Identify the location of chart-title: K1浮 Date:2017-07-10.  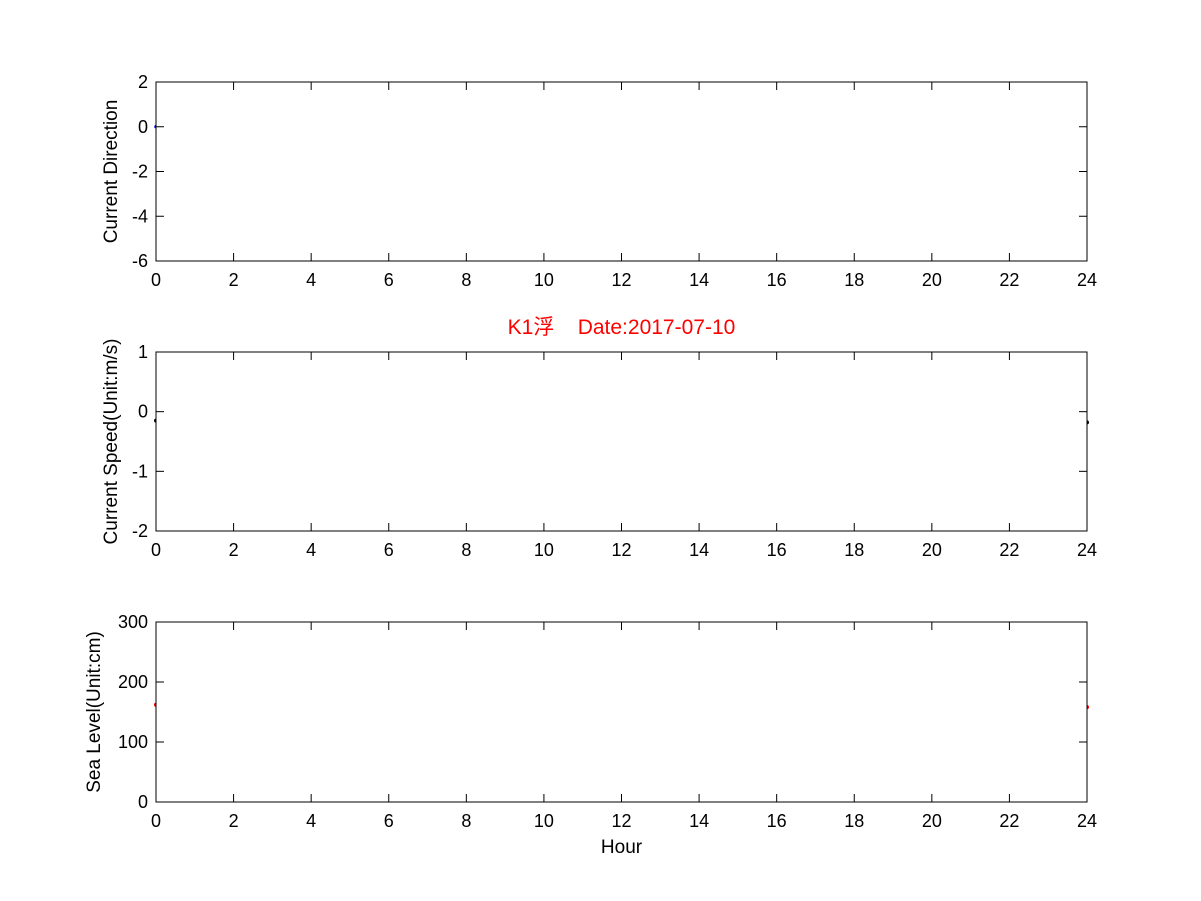
(622, 327).